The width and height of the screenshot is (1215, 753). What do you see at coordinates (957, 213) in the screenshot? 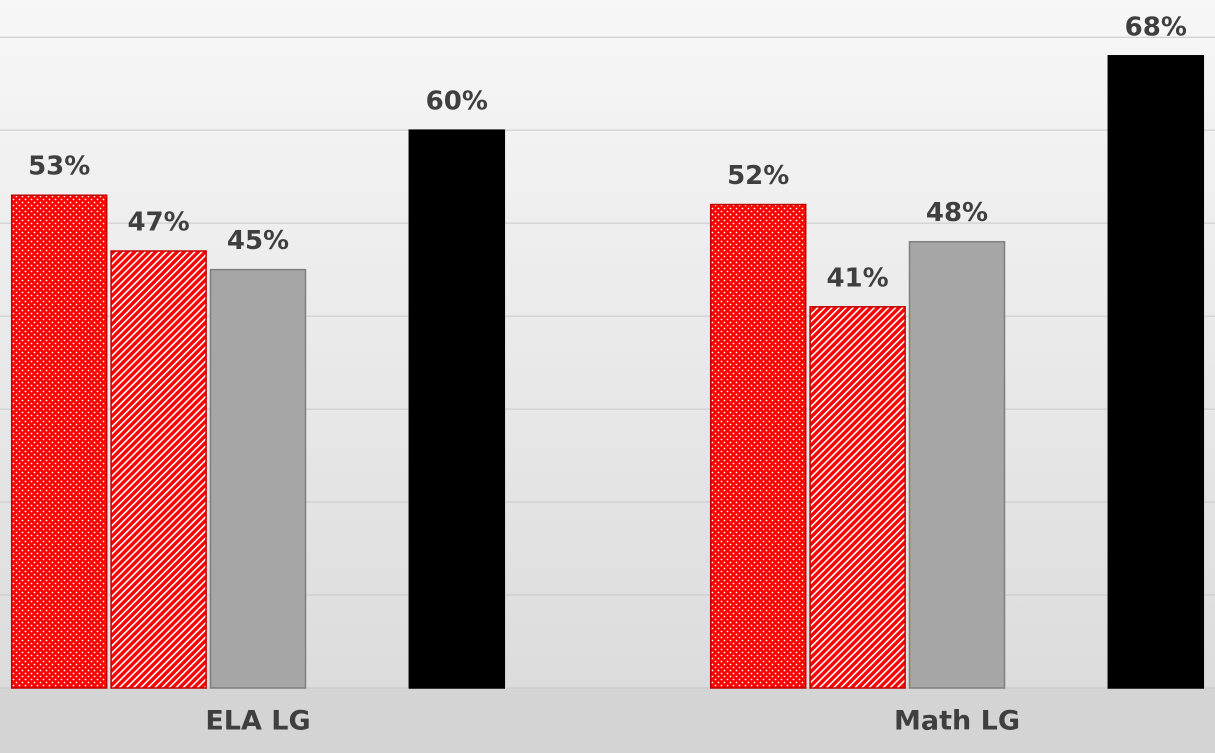
I see `value-label: 48%` at bounding box center [957, 213].